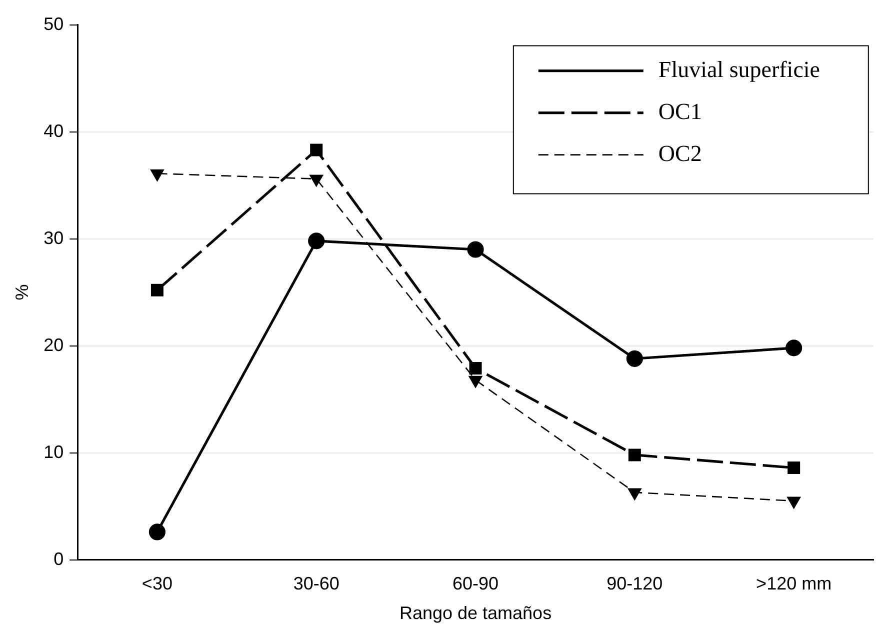  What do you see at coordinates (54, 24) in the screenshot?
I see `y-tick-label: 50` at bounding box center [54, 24].